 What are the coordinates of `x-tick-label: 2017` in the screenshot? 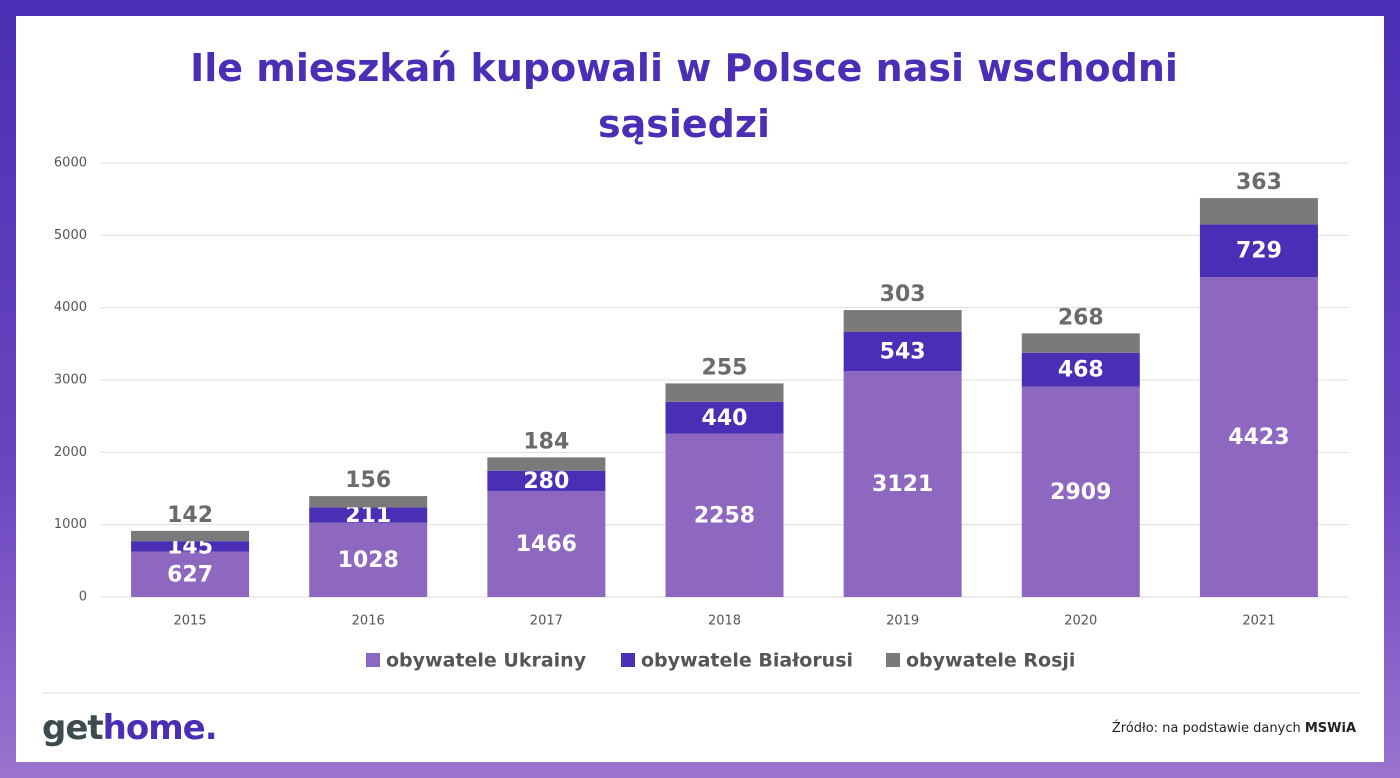 It's located at (546, 621).